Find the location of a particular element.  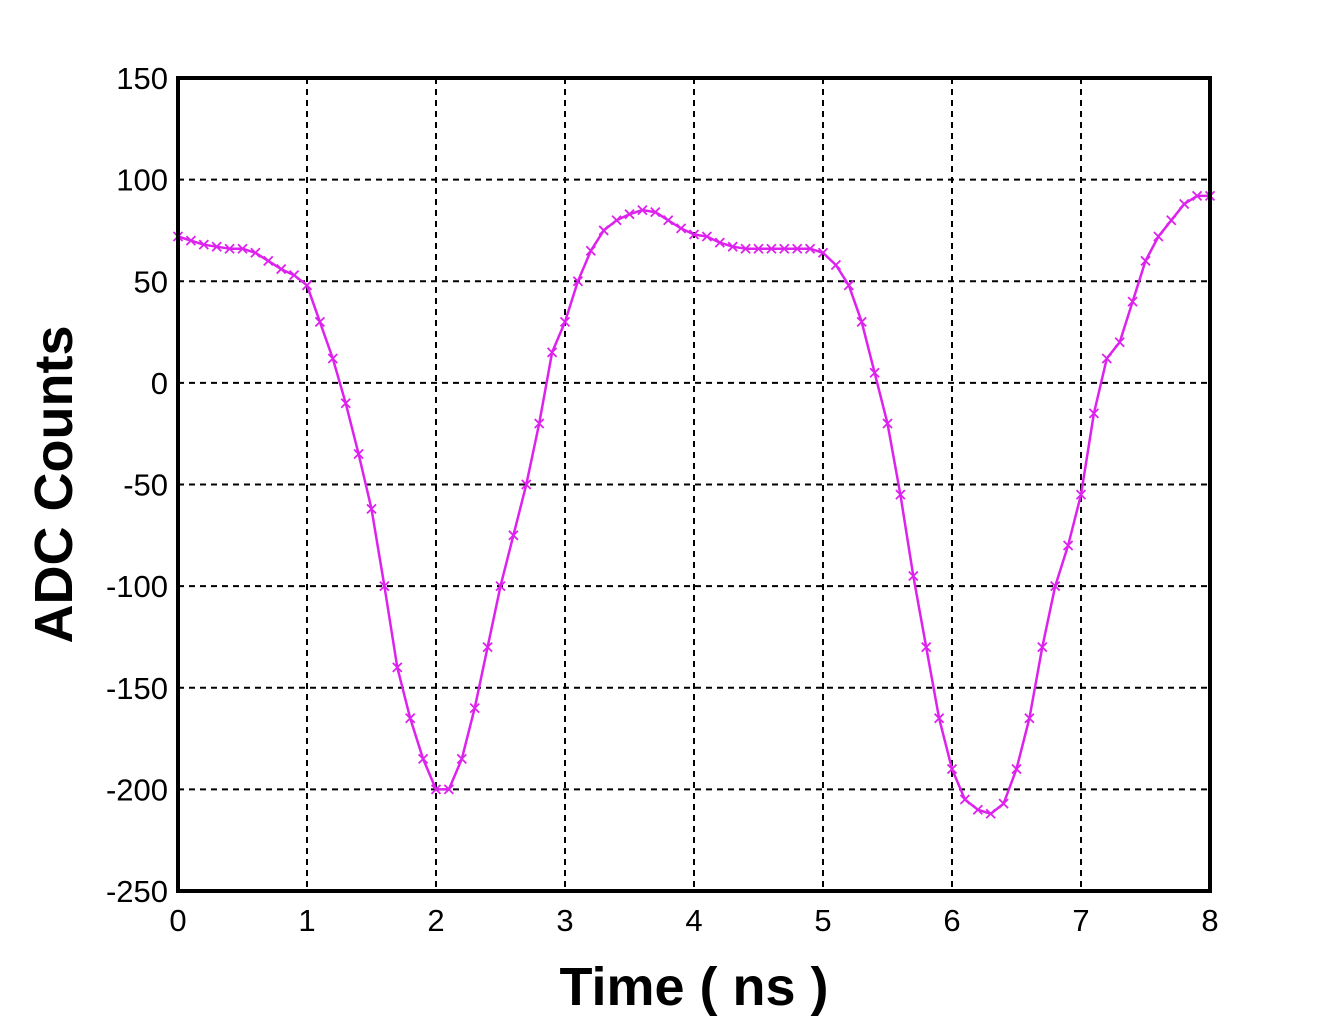

y-tick-label: 100 is located at coordinates (142, 180).